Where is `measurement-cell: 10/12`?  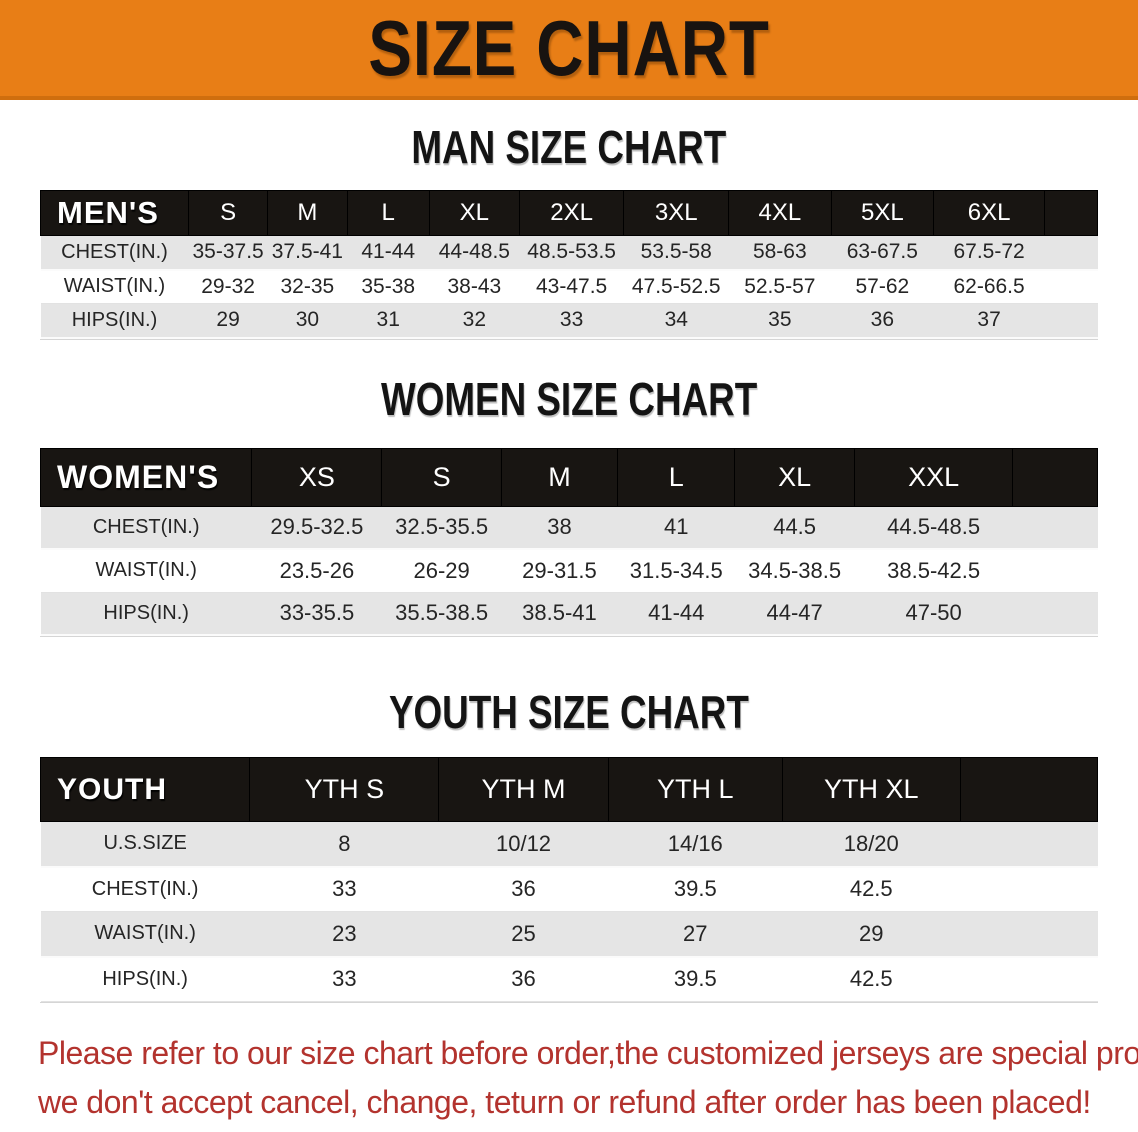
measurement-cell: 10/12 is located at coordinates (523, 844).